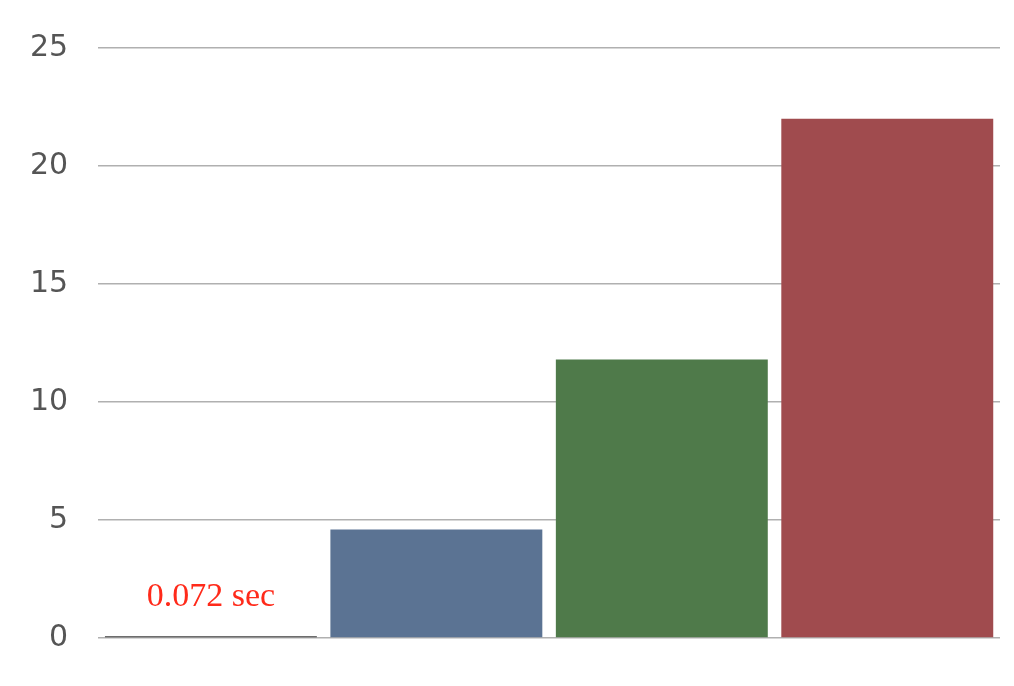 The width and height of the screenshot is (1014, 686). Describe the element at coordinates (59, 635) in the screenshot. I see `y-tick-label: 0` at that location.